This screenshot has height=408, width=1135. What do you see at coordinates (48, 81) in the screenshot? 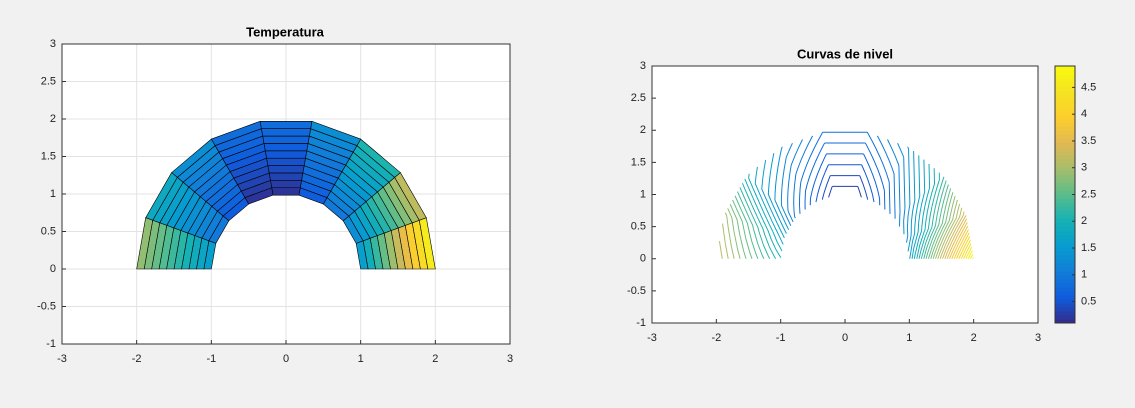
I see `y-tick-label: 2.5` at bounding box center [48, 81].